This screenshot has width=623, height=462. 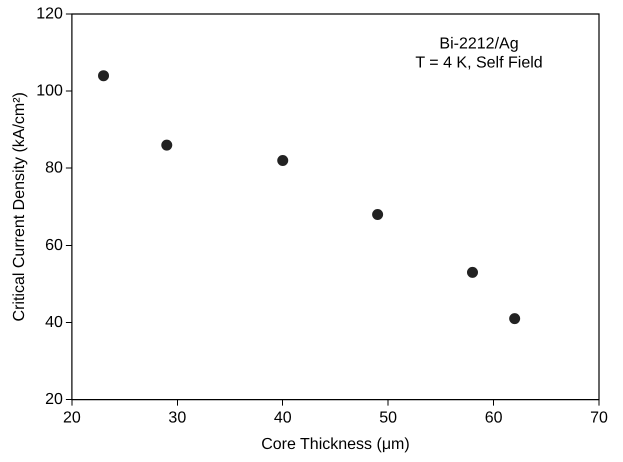 I want to click on y-tick-label: 120, so click(x=49, y=13).